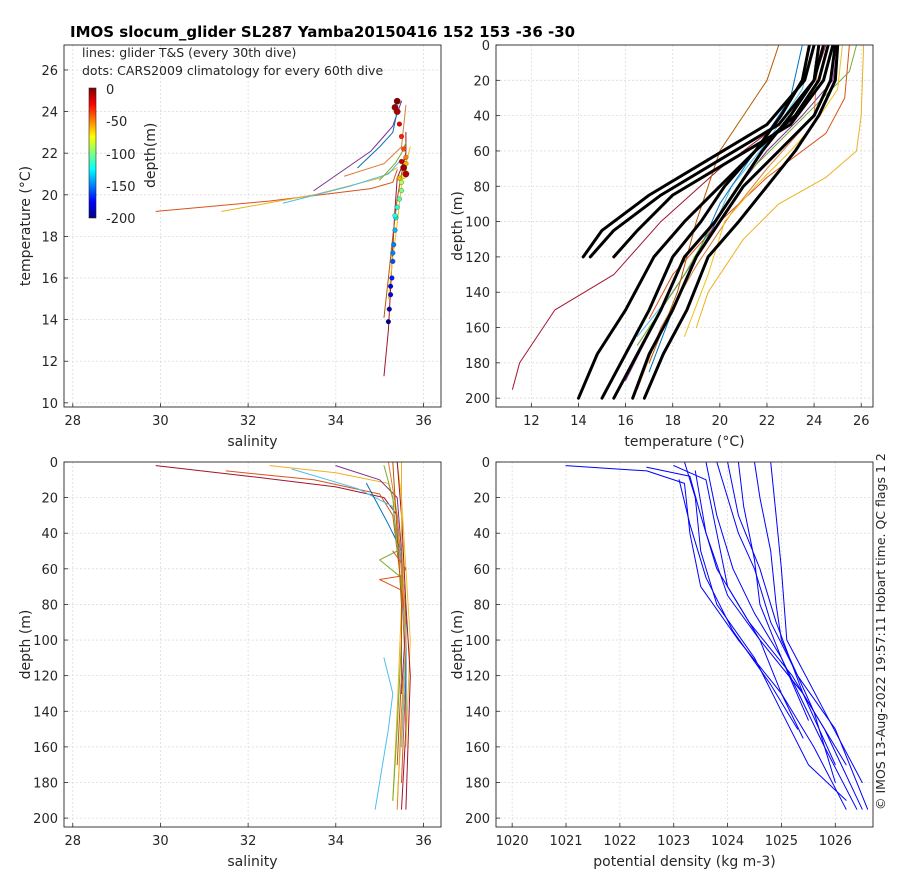 The height and width of the screenshot is (880, 900). Describe the element at coordinates (767, 421) in the screenshot. I see `x-tick-label: 22` at that location.